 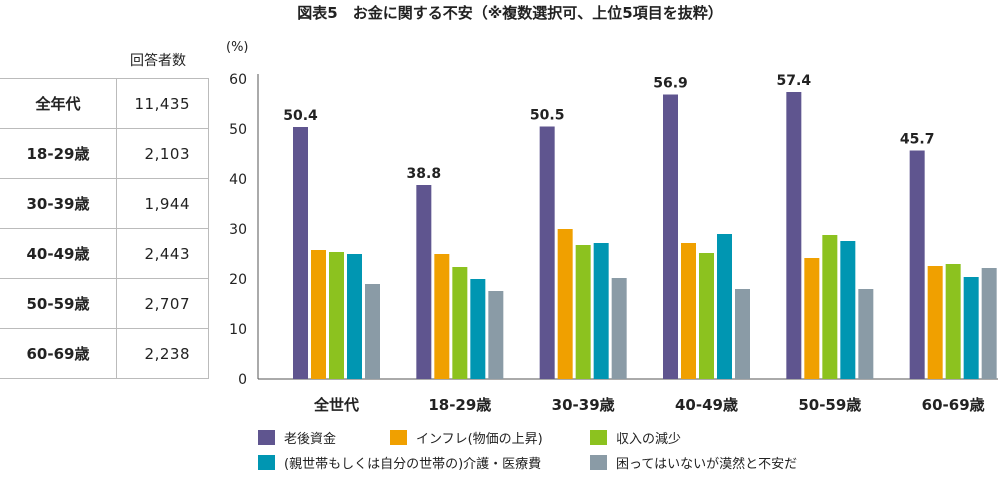 I want to click on x-tick-label: 40-49歳, so click(x=706, y=405).